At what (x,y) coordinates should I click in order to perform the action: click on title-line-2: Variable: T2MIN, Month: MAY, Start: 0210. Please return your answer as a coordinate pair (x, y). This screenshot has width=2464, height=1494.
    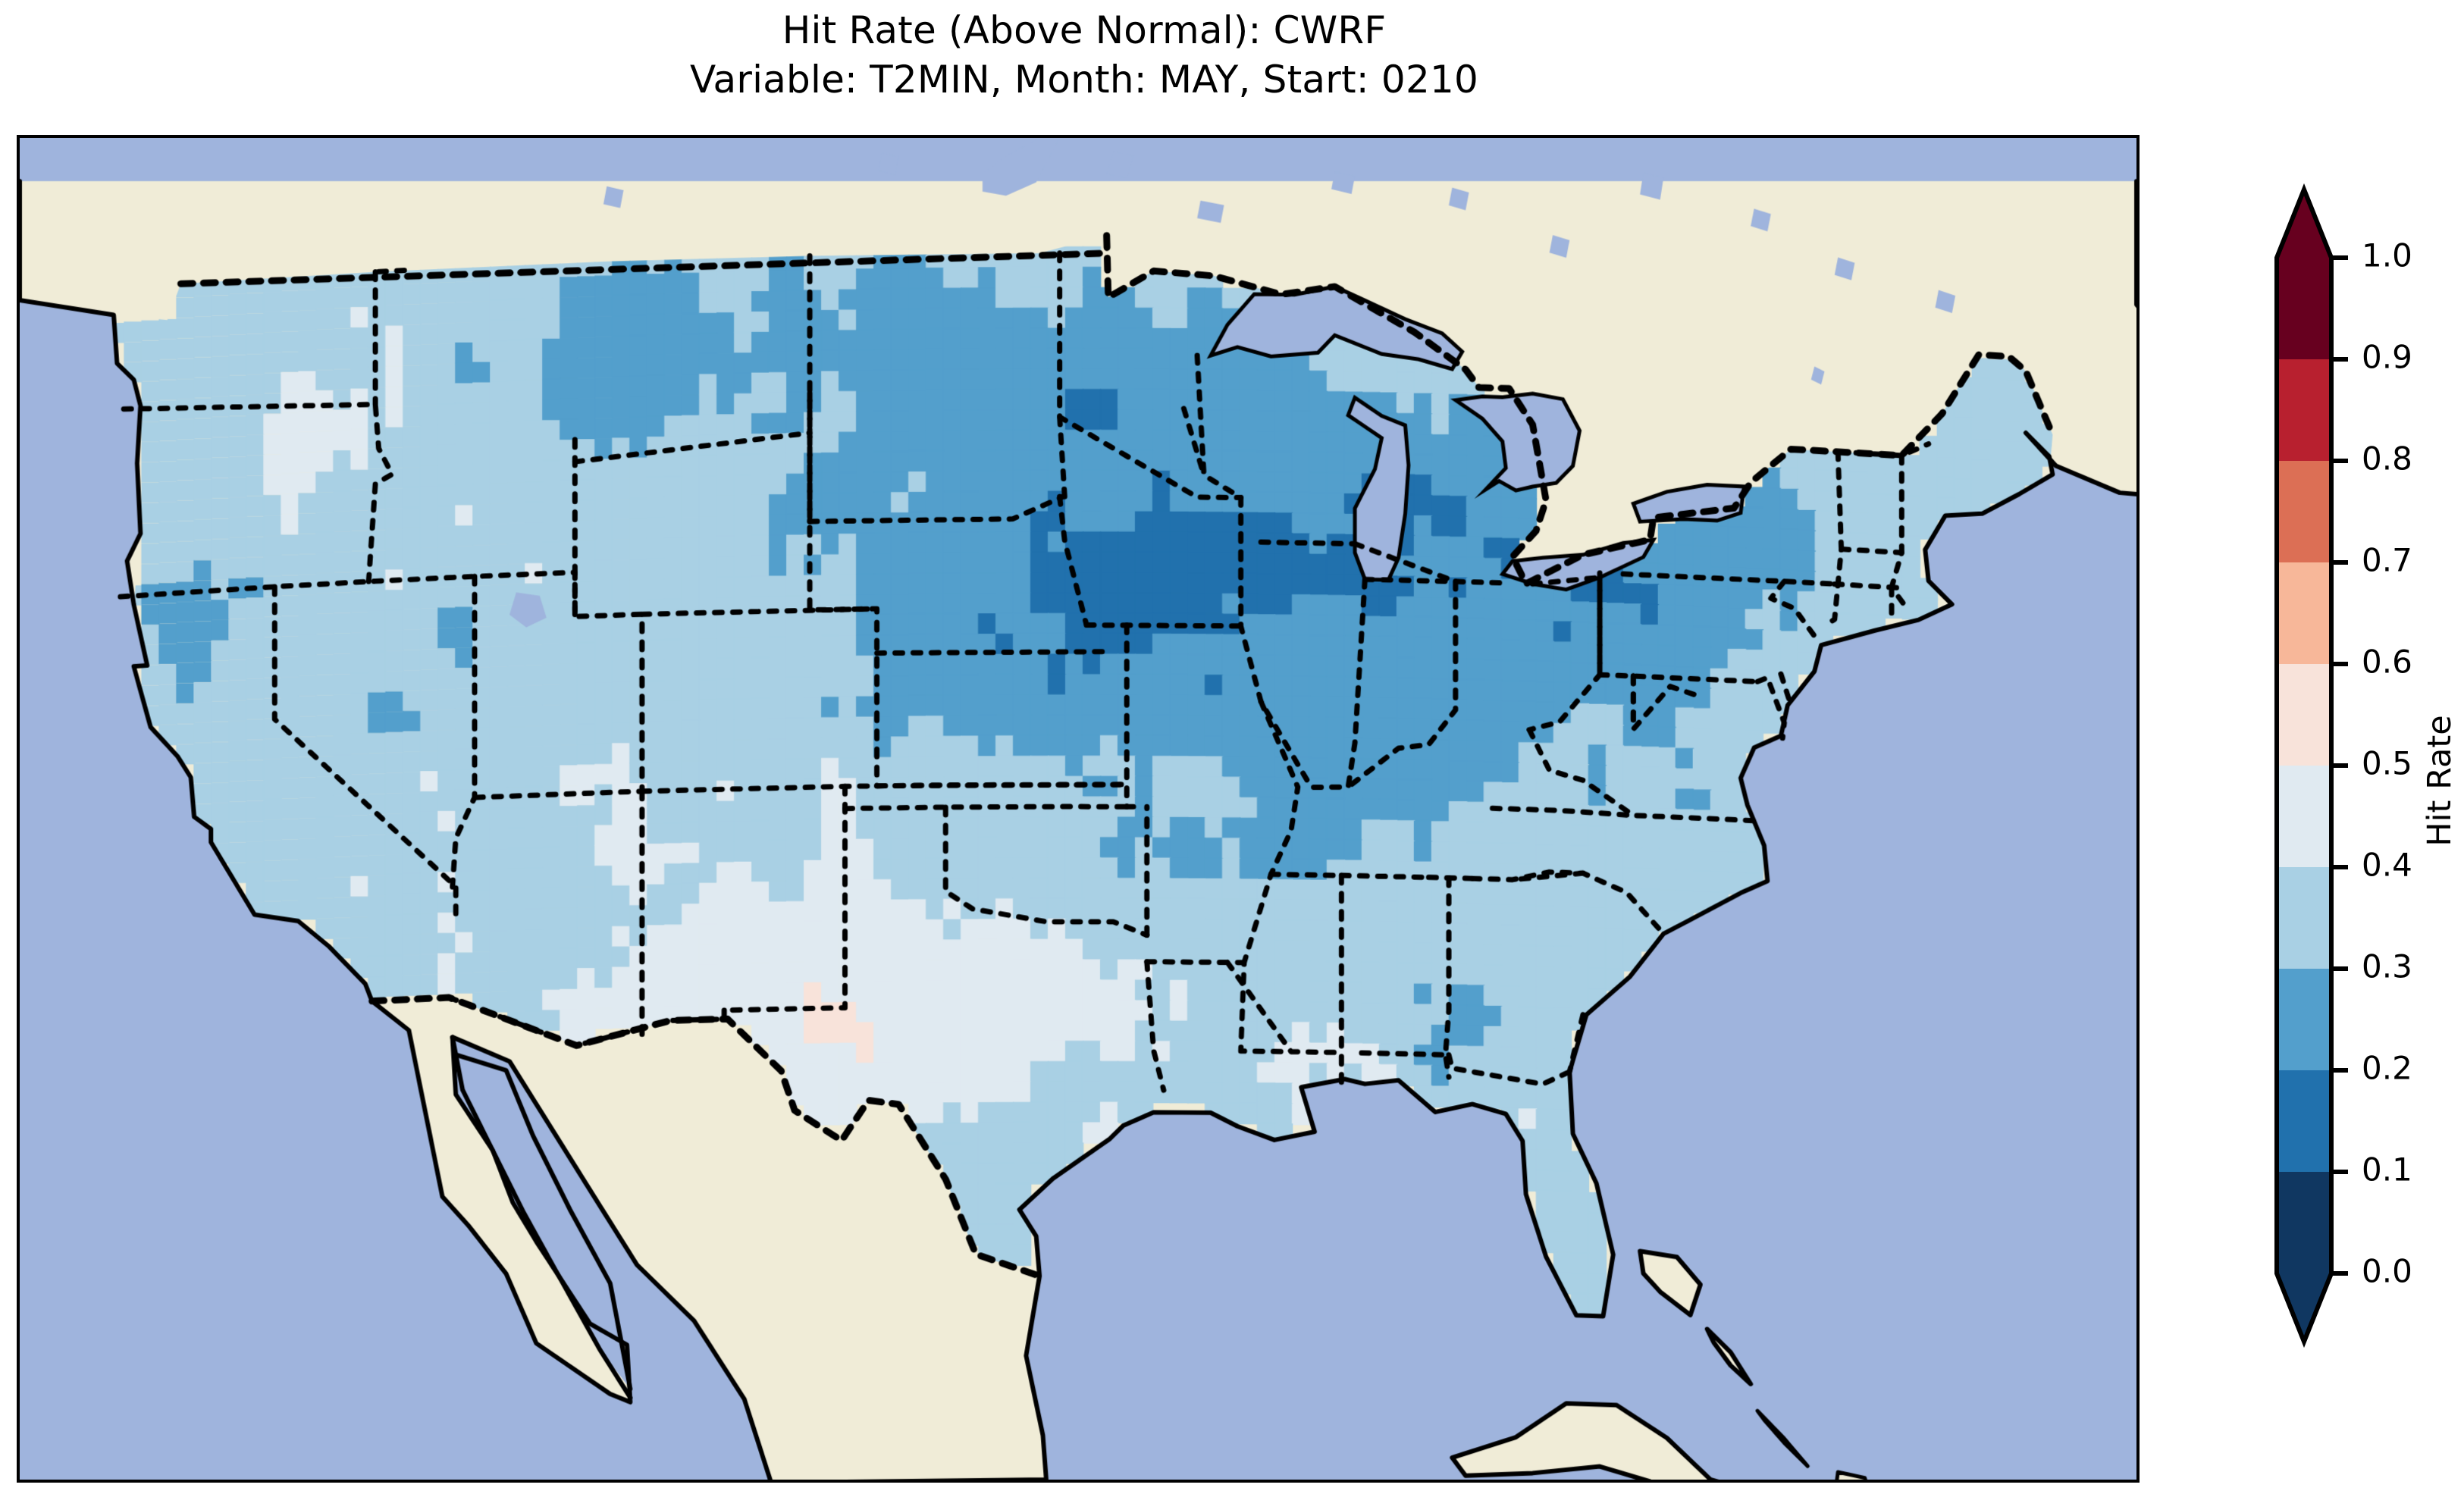
    Looking at the image, I should click on (1084, 80).